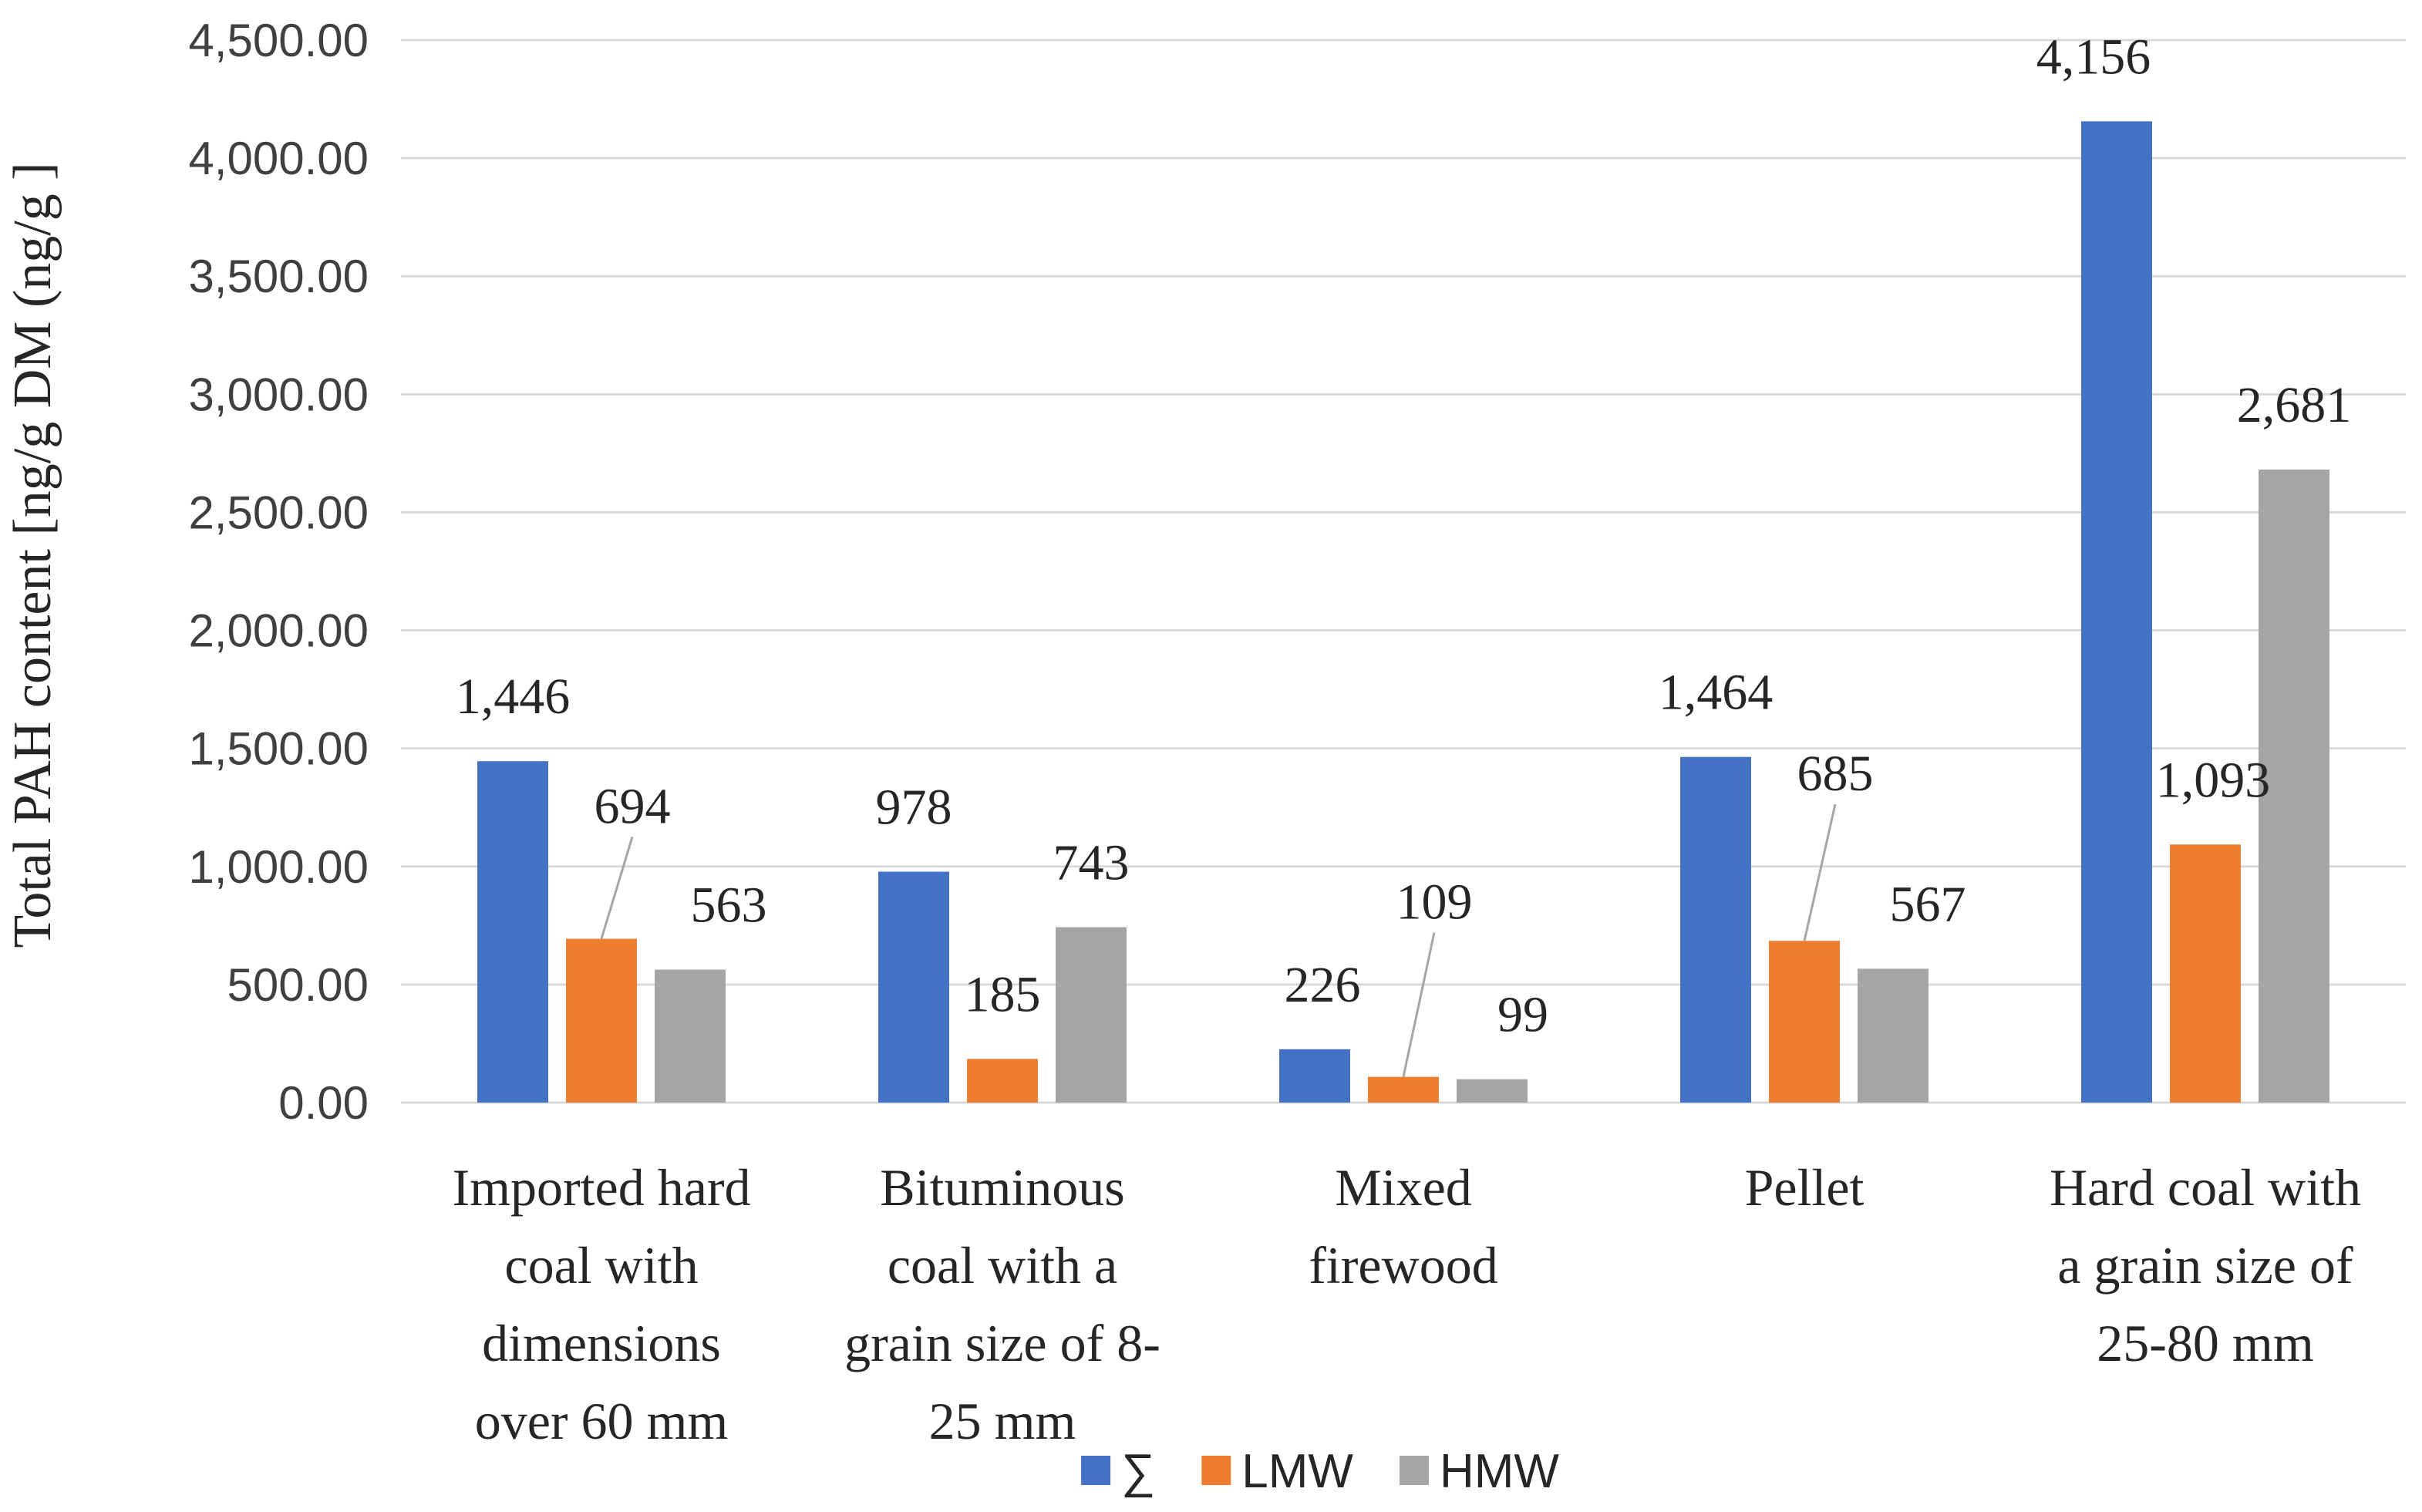 The image size is (2422, 1512). Describe the element at coordinates (2116, 612) in the screenshot. I see `bar--5` at that location.